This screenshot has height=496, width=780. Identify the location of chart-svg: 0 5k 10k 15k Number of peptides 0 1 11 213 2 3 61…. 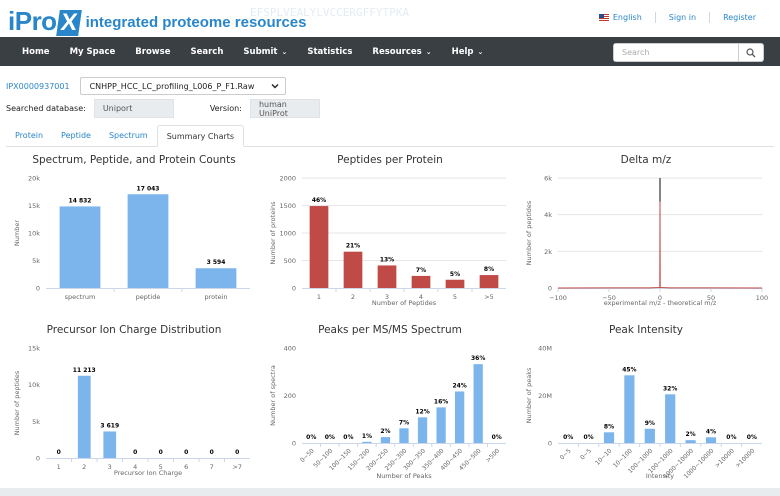
(131, 411).